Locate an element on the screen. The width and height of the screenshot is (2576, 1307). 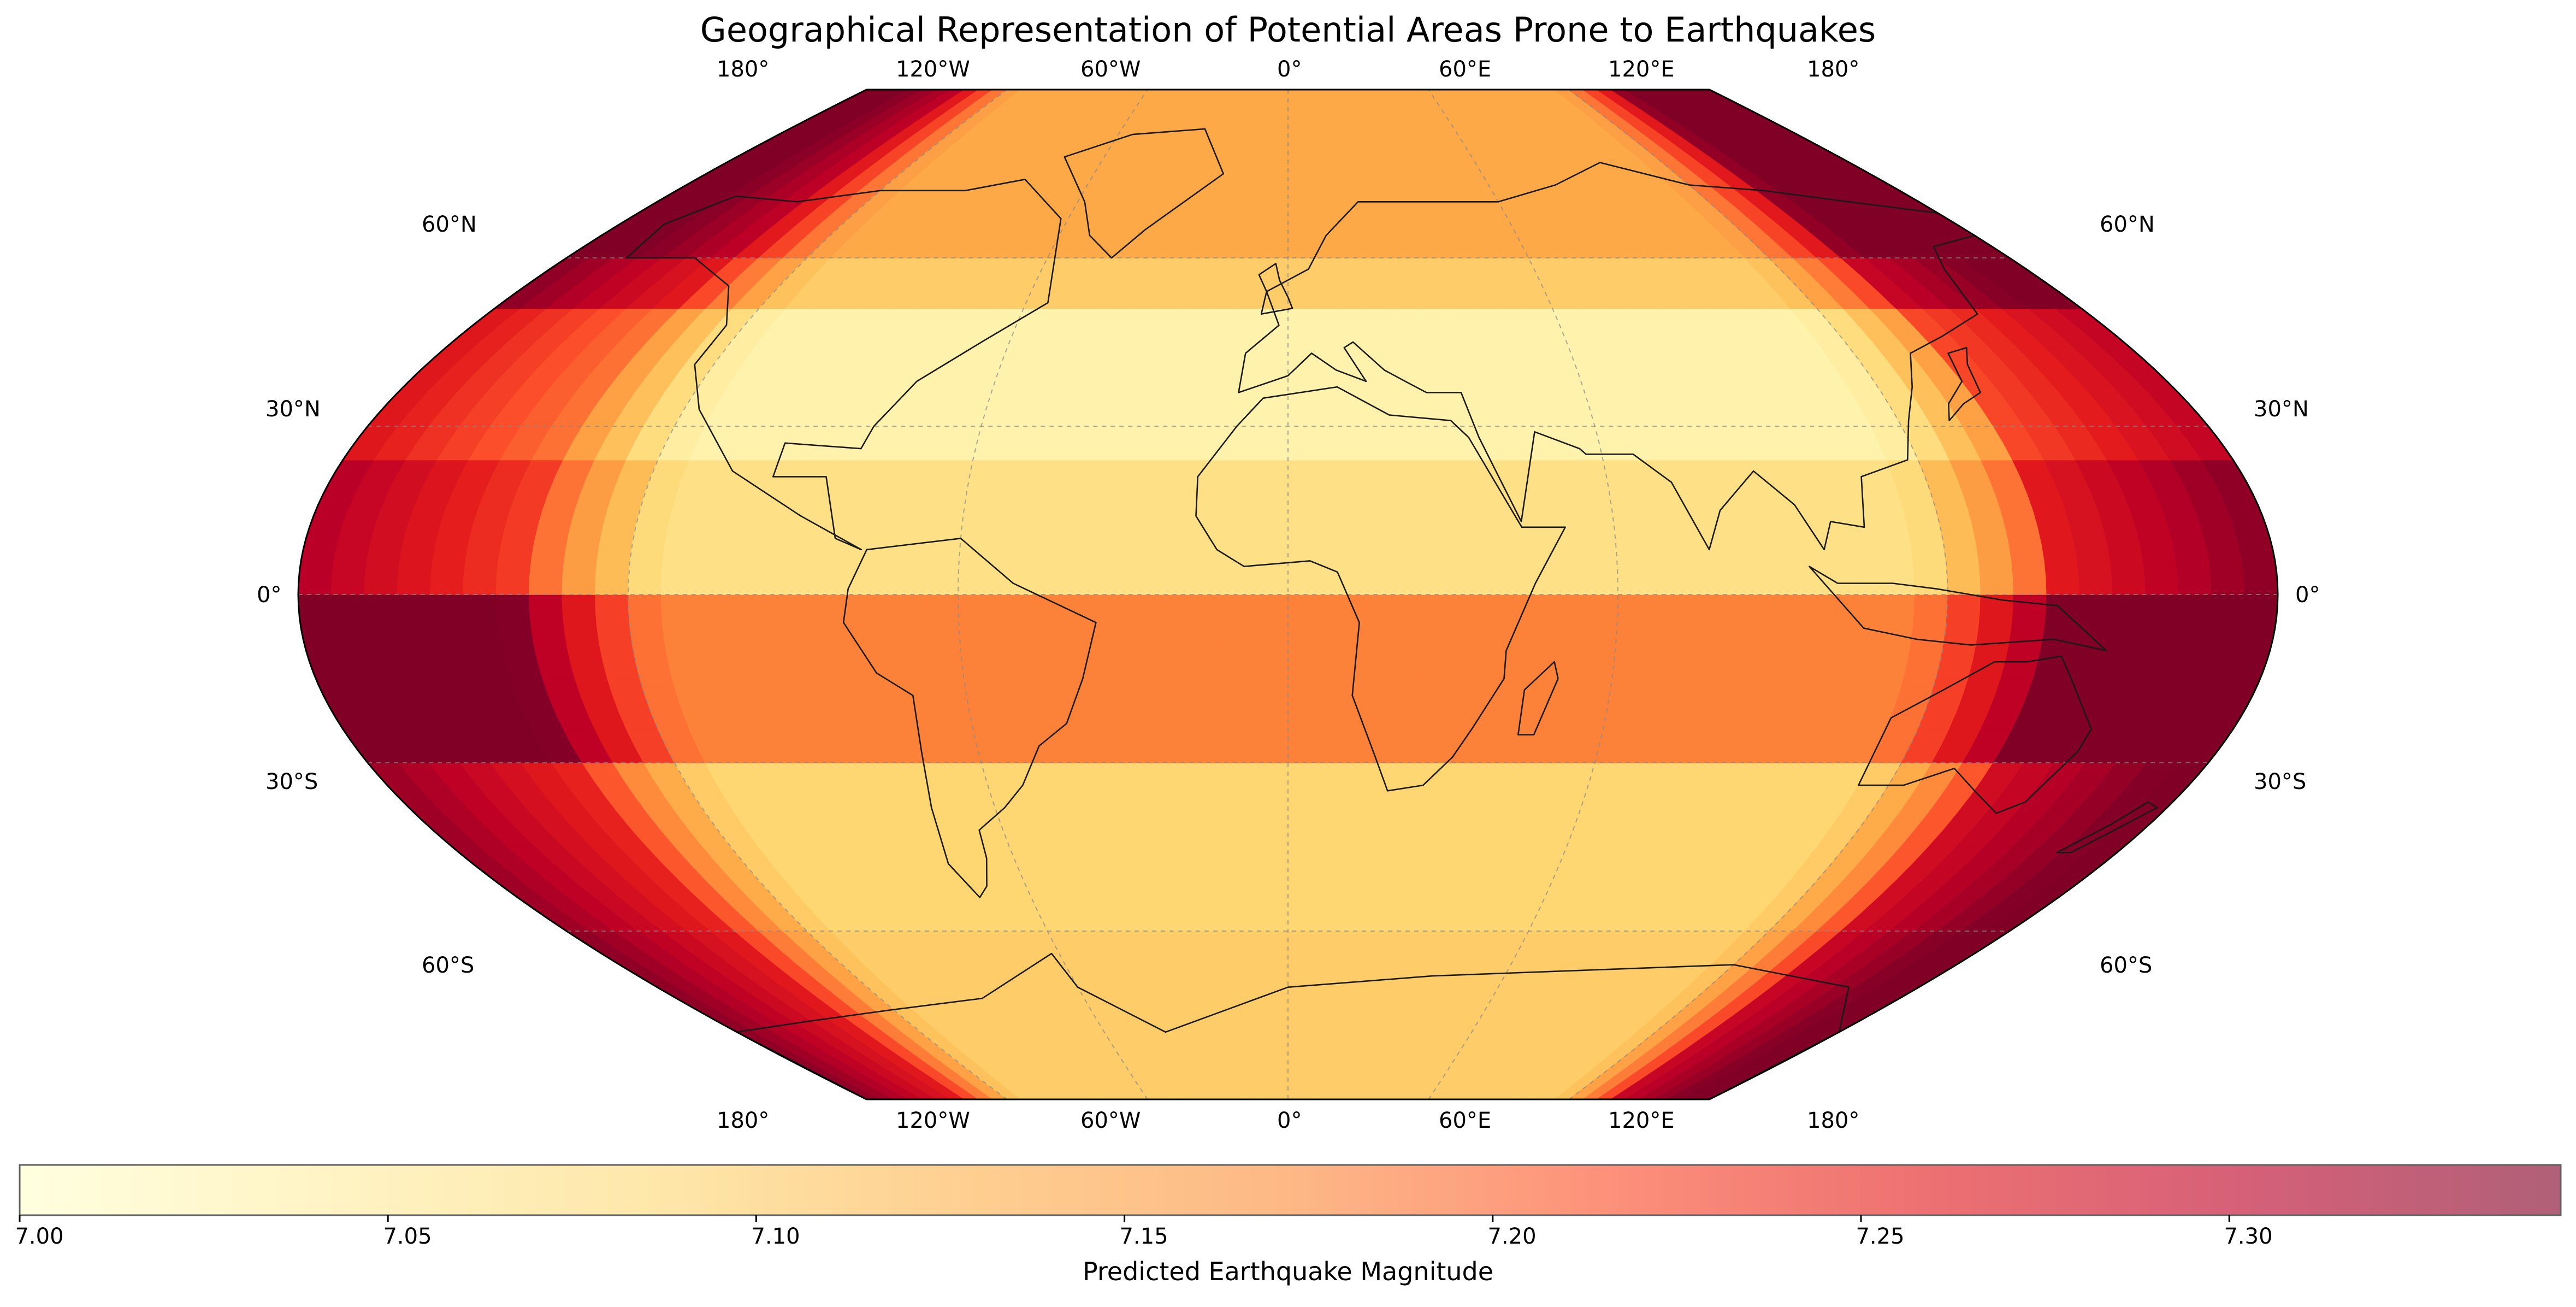
lon-label-top: 180° is located at coordinates (744, 70).